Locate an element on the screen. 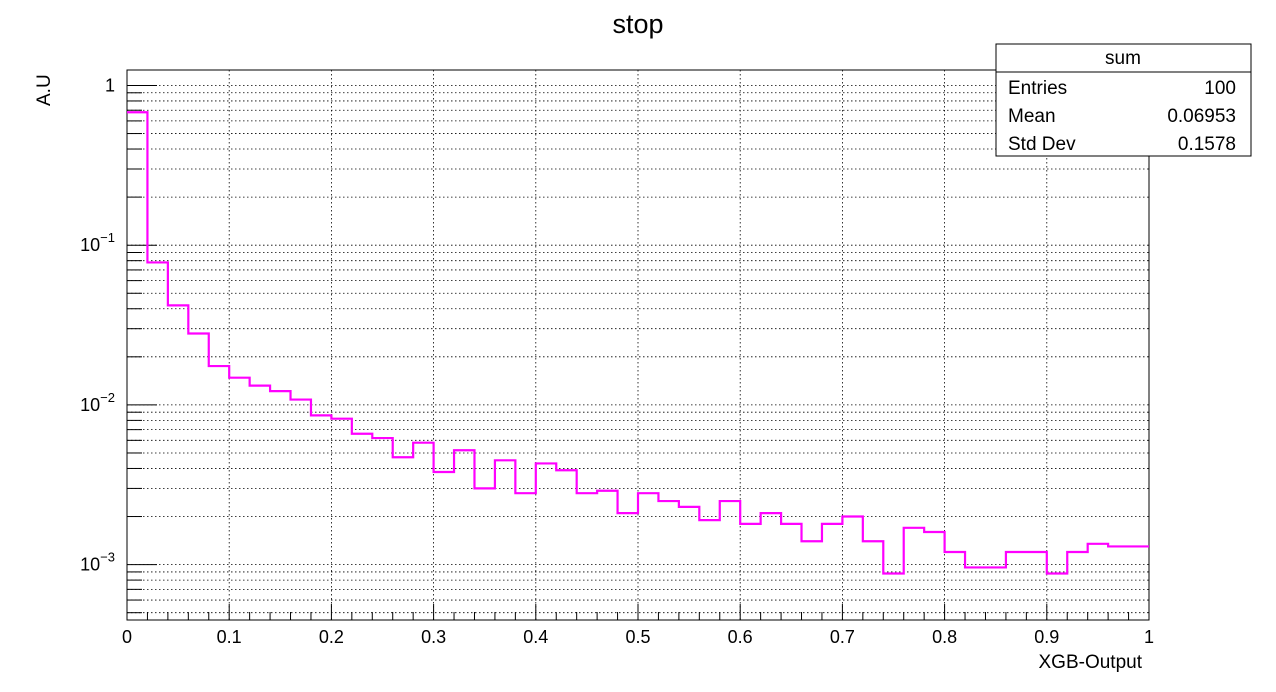  x-tick-label: 0.2 is located at coordinates (331, 637).